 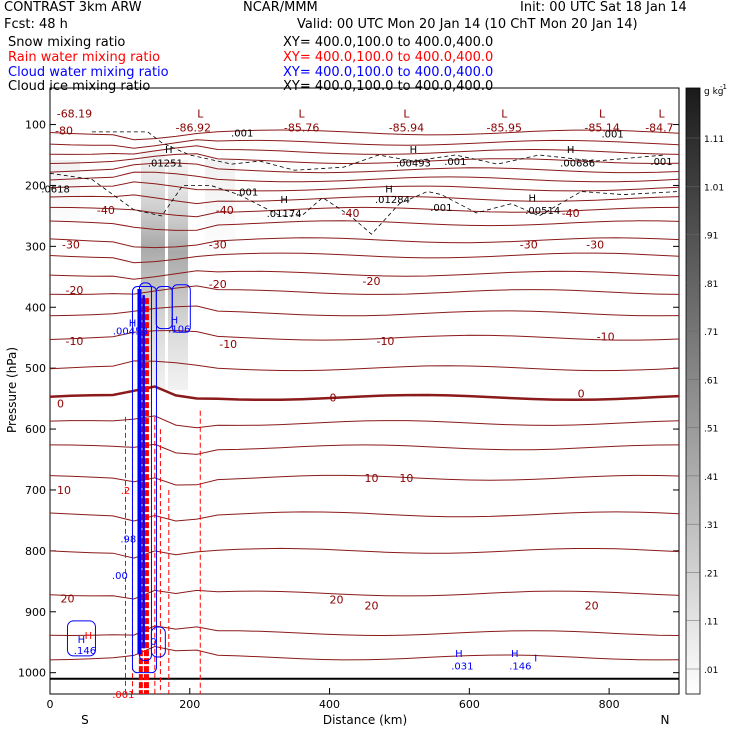 I want to click on isotherm-label: -85.76, so click(x=301, y=128).